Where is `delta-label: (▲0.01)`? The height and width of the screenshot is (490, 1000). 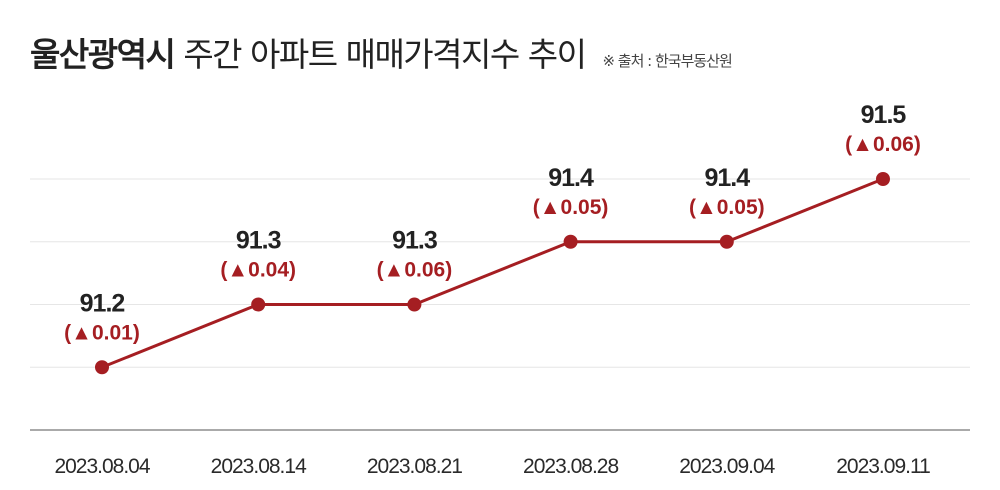
delta-label: (▲0.01) is located at coordinates (102, 332).